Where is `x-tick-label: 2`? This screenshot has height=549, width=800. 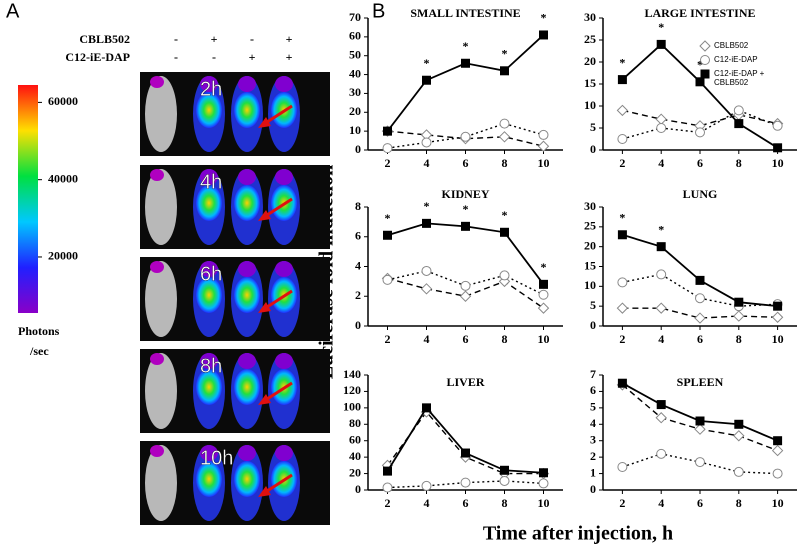
x-tick-label: 2 is located at coordinates (388, 339).